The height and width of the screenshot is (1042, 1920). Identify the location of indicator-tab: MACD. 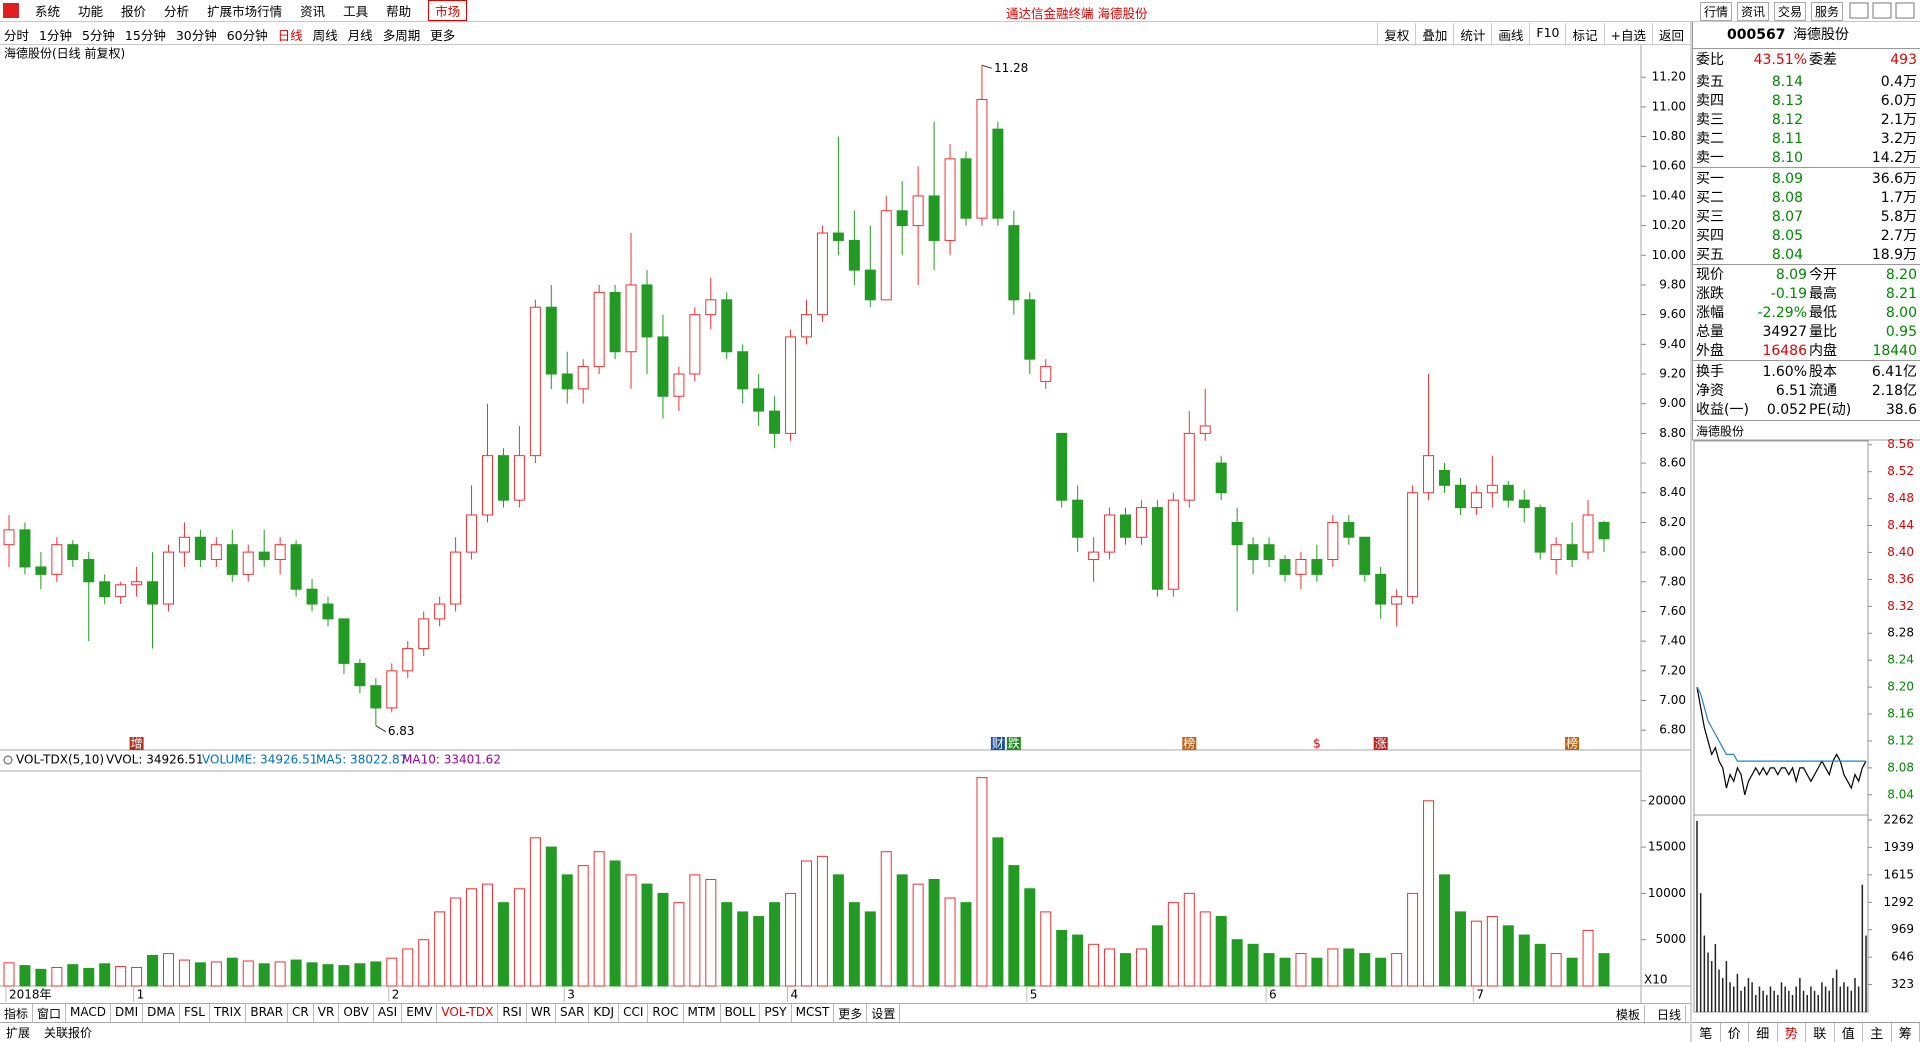
(89, 1013).